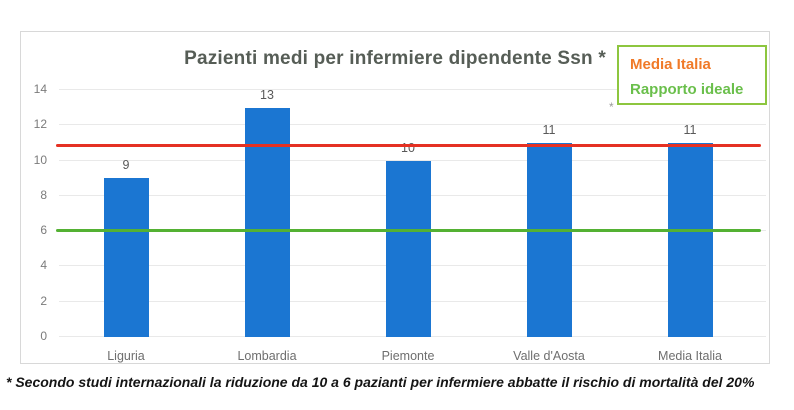 The height and width of the screenshot is (410, 794). Describe the element at coordinates (408, 147) in the screenshot. I see `bar-value-piemonte: 10` at that location.